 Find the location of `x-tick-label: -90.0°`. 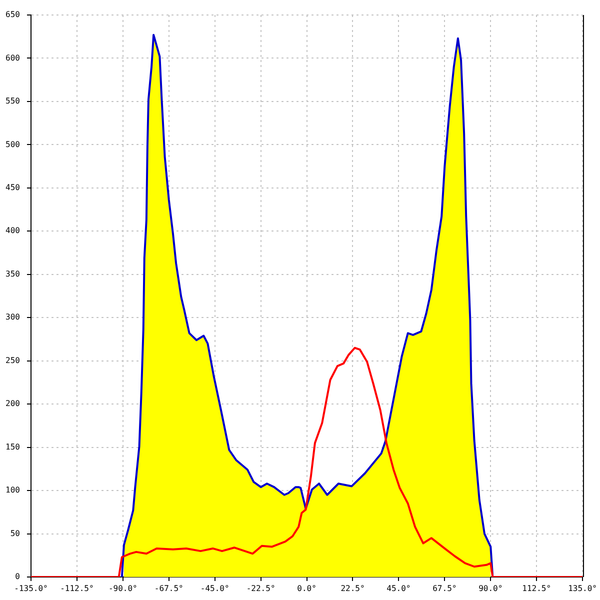

x-tick-label: -90.0° is located at coordinates (123, 588).